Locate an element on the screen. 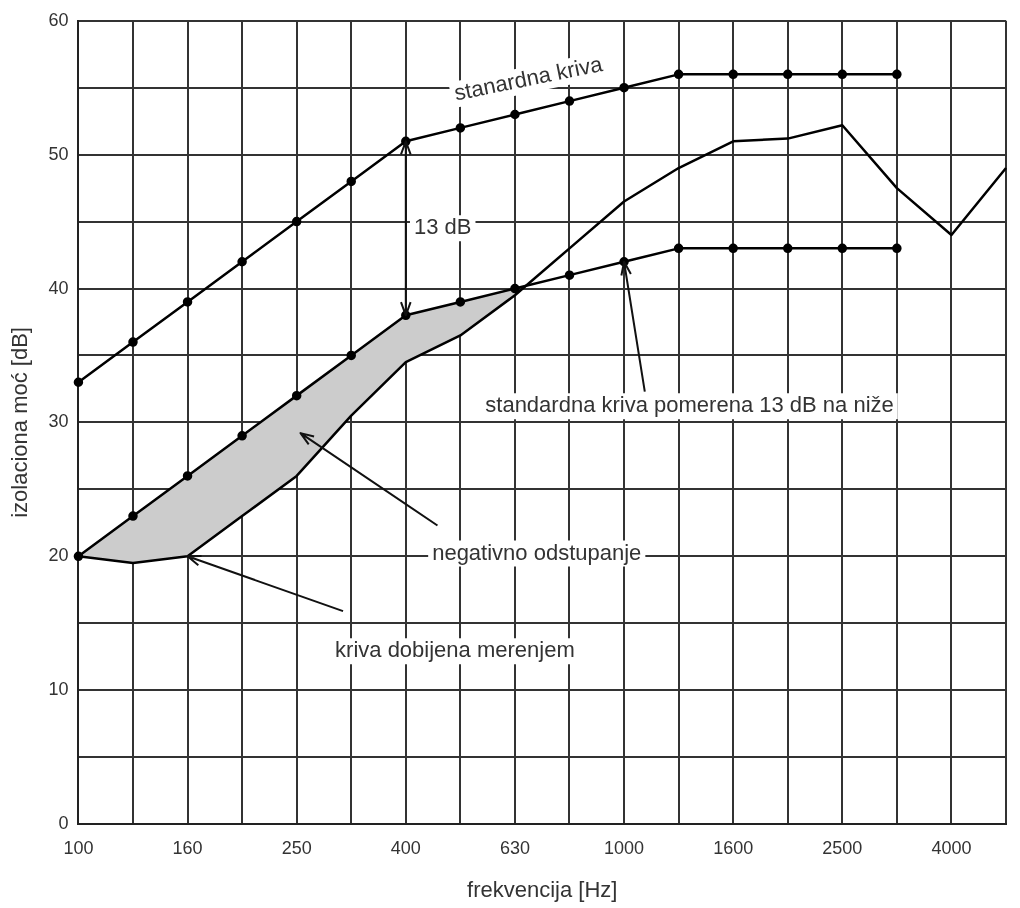  x-tick-label: 4000 is located at coordinates (951, 847).